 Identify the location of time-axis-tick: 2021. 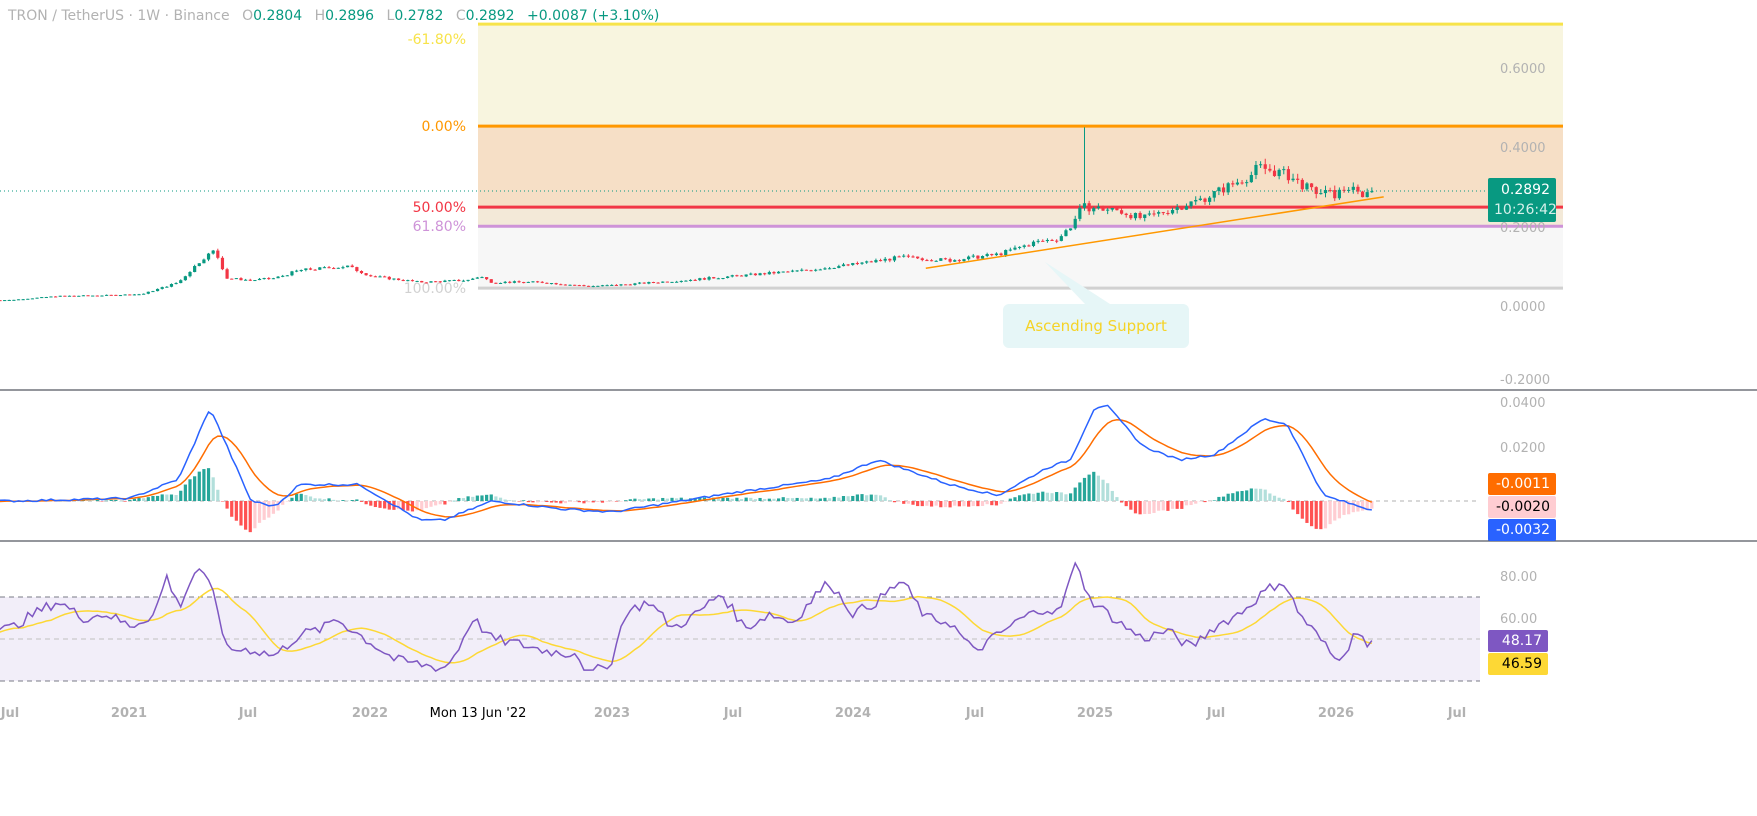
(129, 713).